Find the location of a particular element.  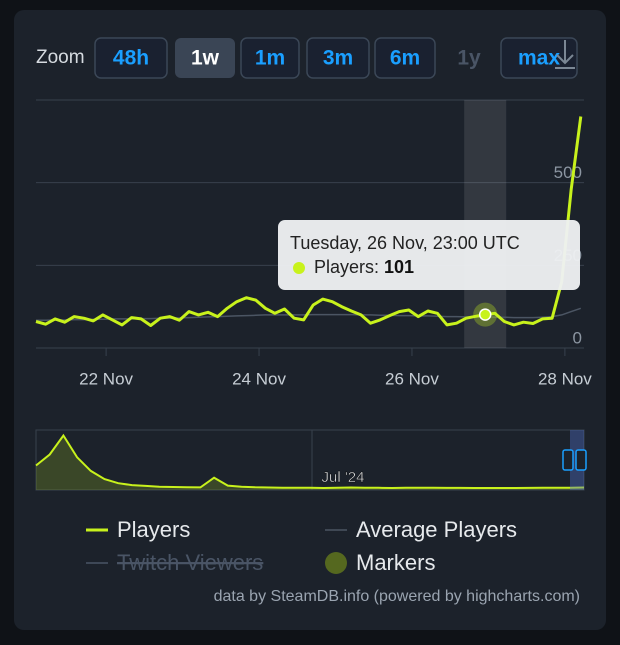

y-tick-label: 0 is located at coordinates (577, 337).